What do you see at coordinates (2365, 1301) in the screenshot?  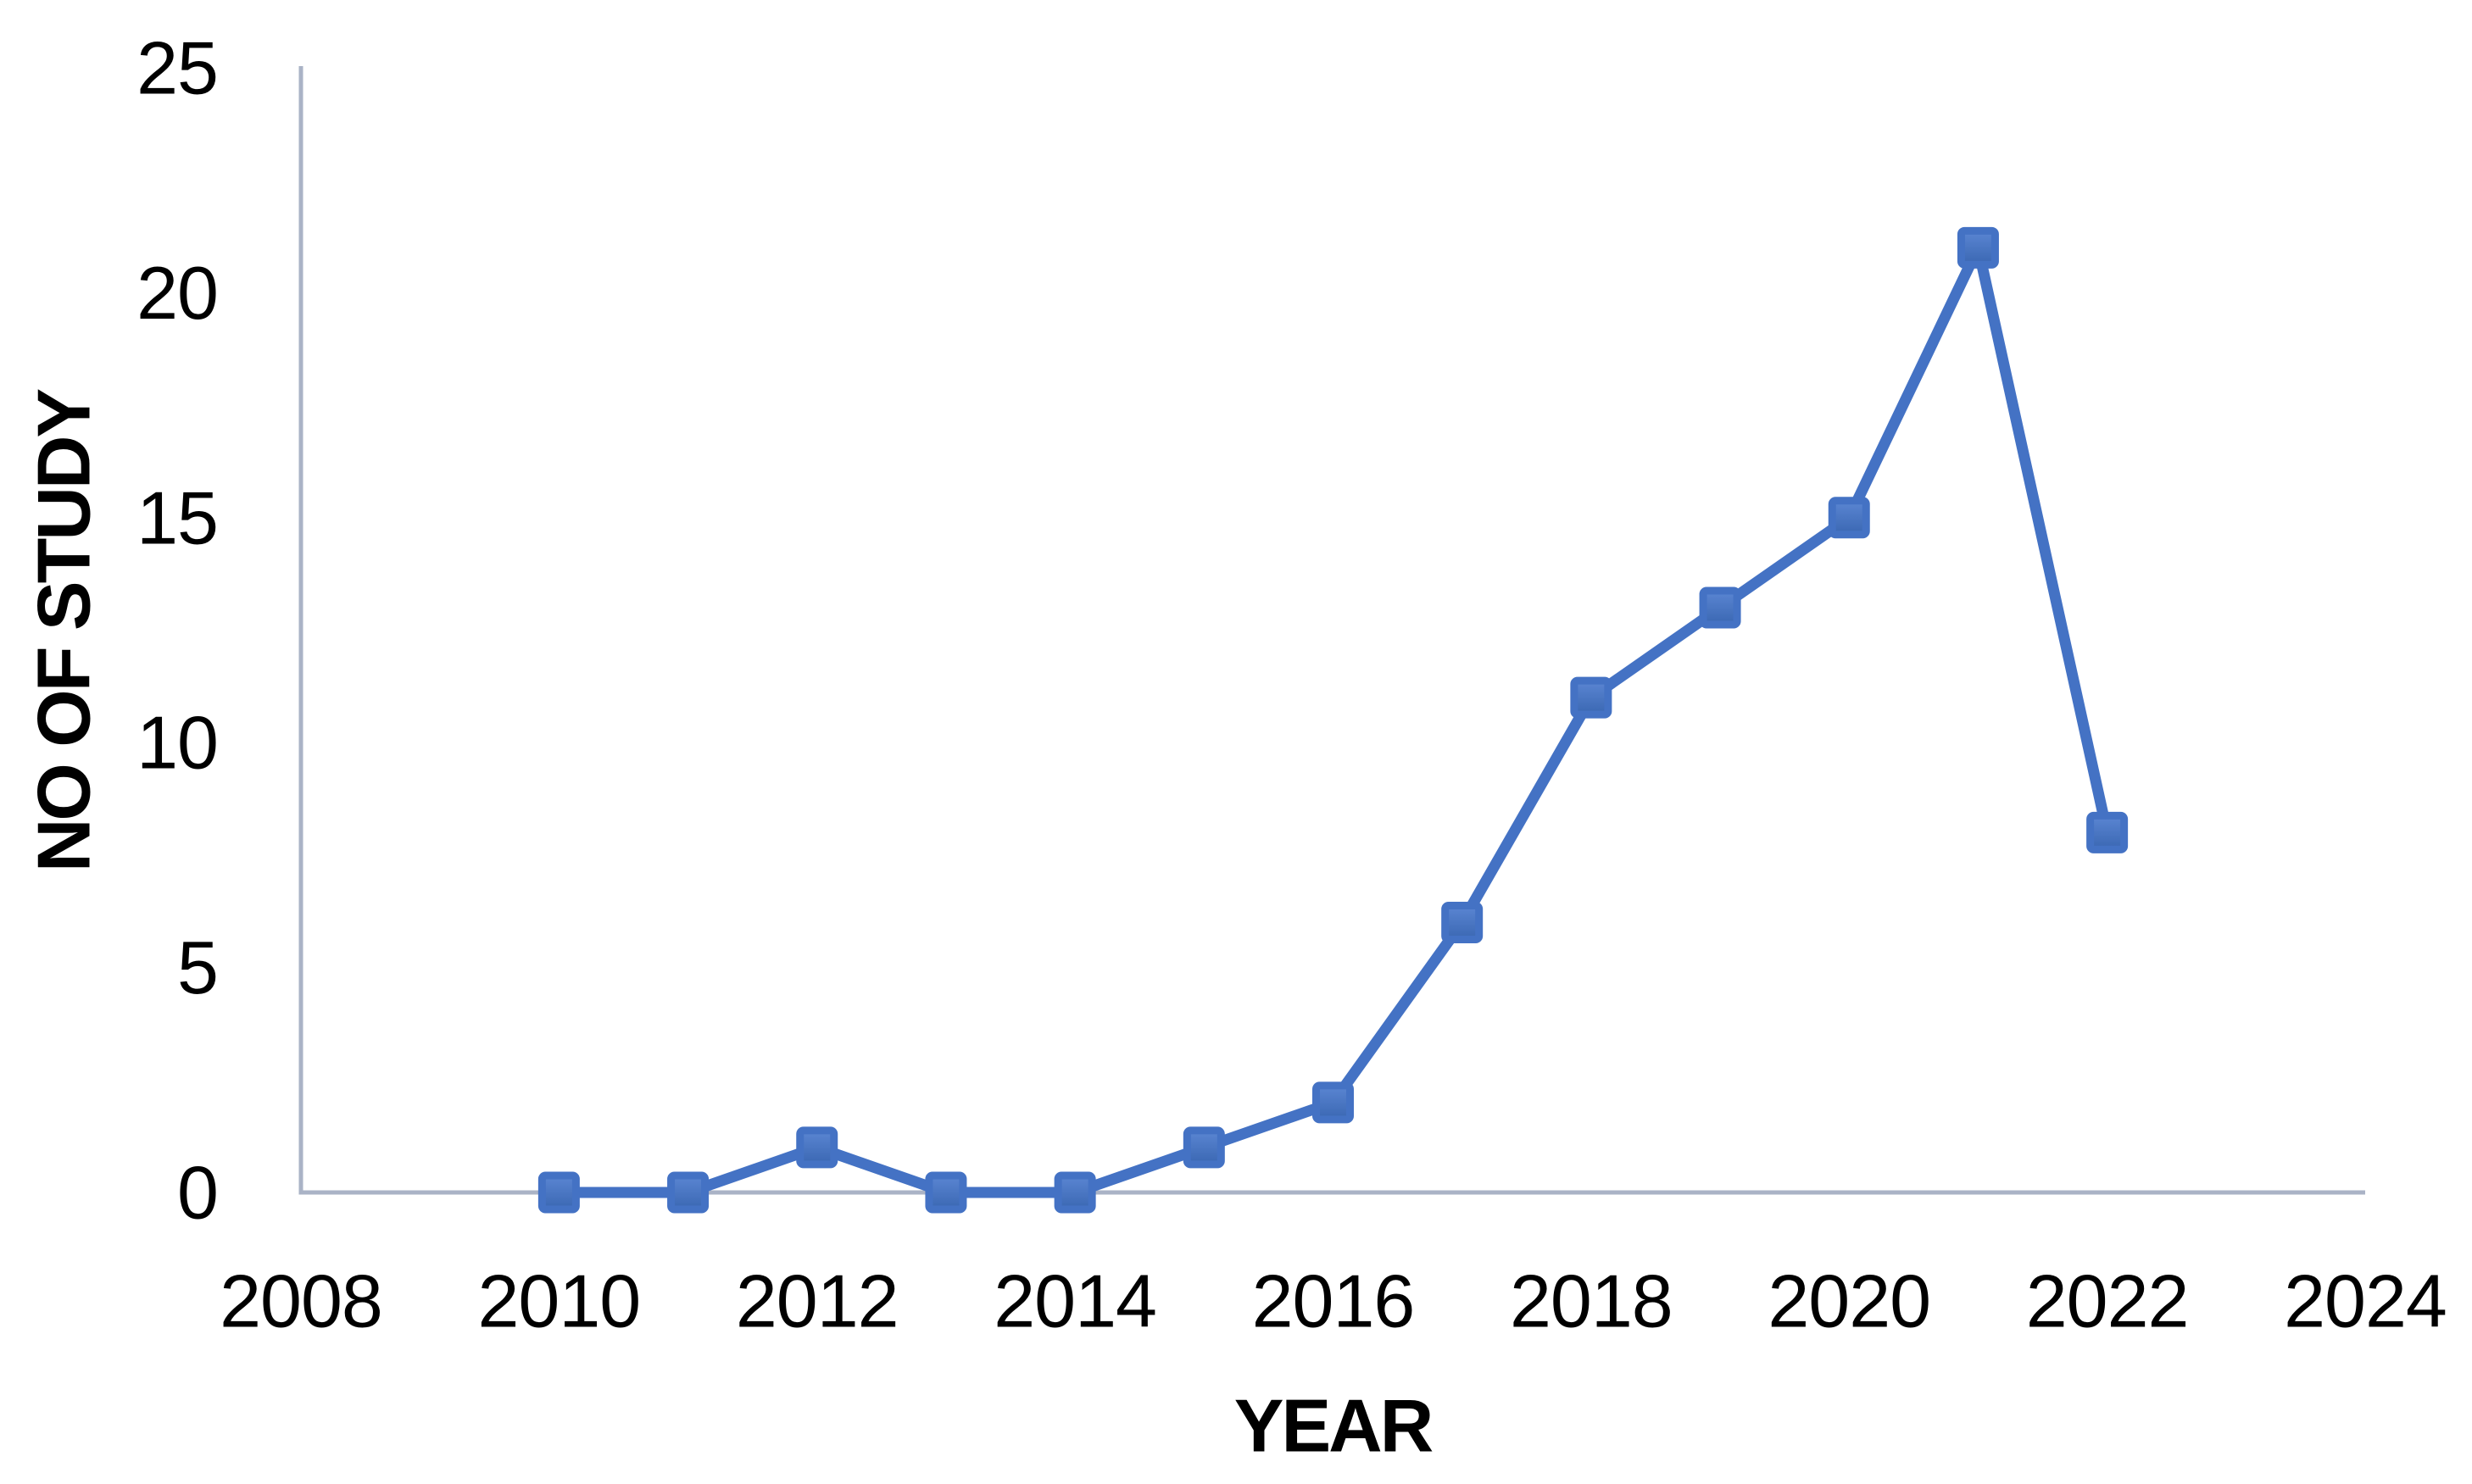 I see `x-tick-label: 2024` at bounding box center [2365, 1301].